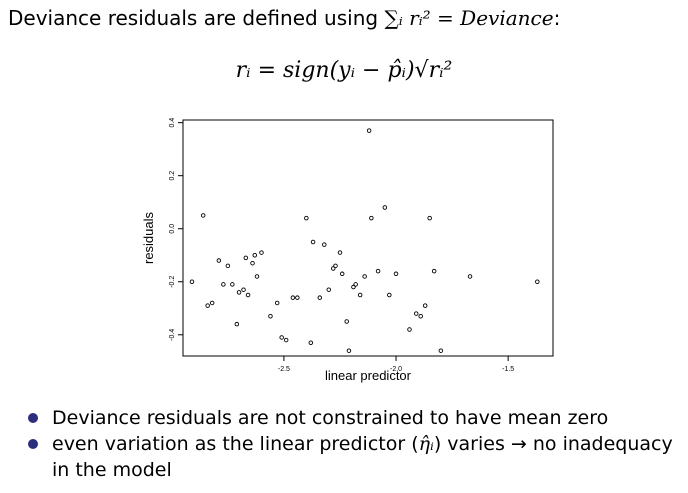 The image size is (688, 493). What do you see at coordinates (172, 335) in the screenshot?
I see `y-tick-label: -0.4` at bounding box center [172, 335].